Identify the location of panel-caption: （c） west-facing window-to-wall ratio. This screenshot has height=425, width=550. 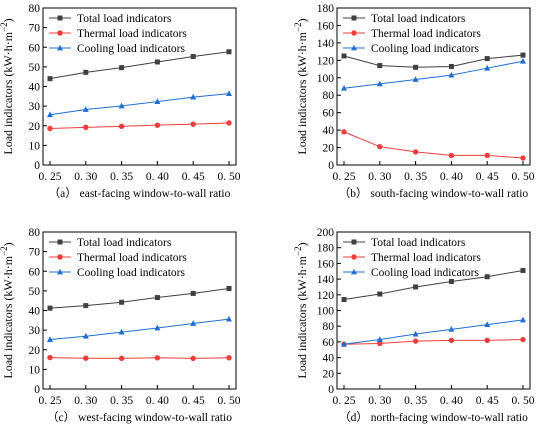
(139, 417).